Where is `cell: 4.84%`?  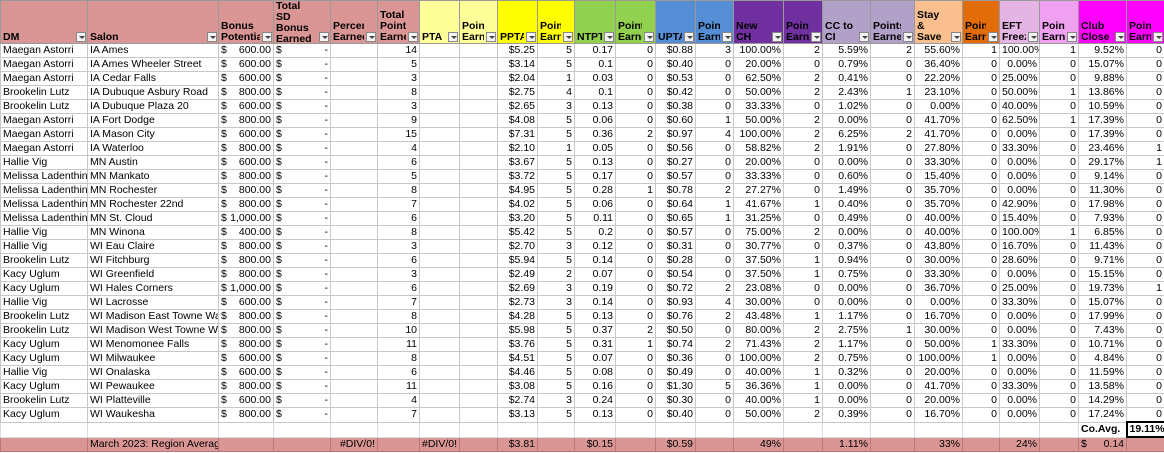 cell: 4.84% is located at coordinates (1102, 358).